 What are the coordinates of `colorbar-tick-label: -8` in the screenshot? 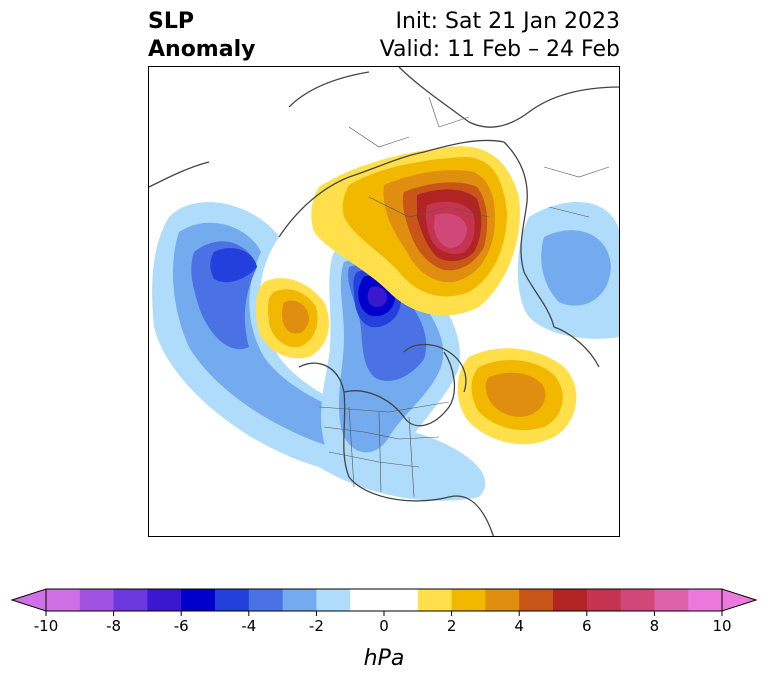 It's located at (113, 626).